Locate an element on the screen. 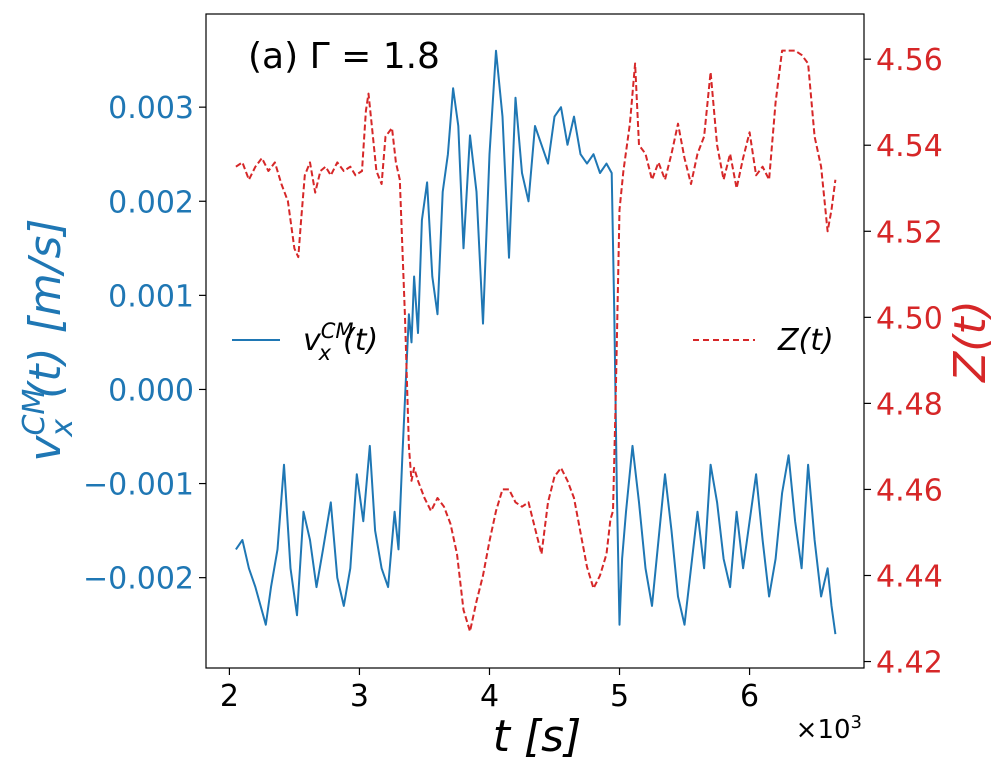 The width and height of the screenshot is (1006, 770). right-axis-ticks: 4.42 4.44 4.46 4.48 4.50 4.52 4.54 4.56 is located at coordinates (903, 362).